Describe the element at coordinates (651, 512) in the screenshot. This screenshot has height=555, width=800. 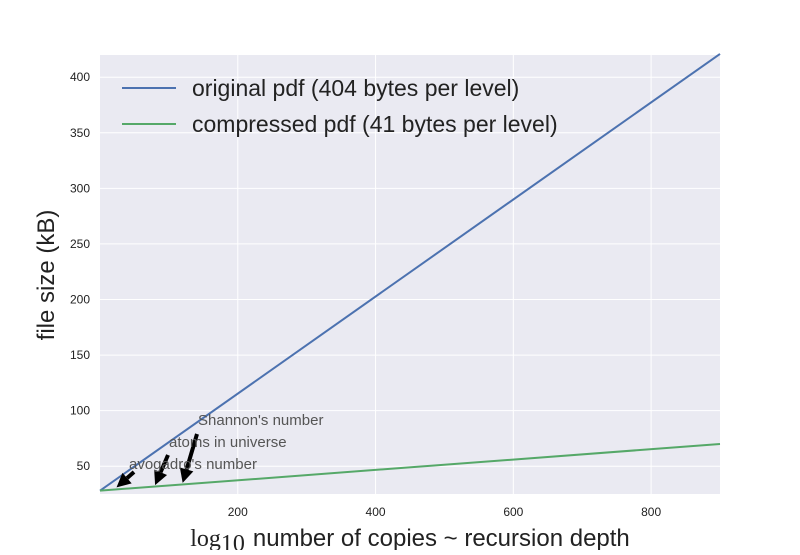
I see `x-tick-label: 800` at that location.